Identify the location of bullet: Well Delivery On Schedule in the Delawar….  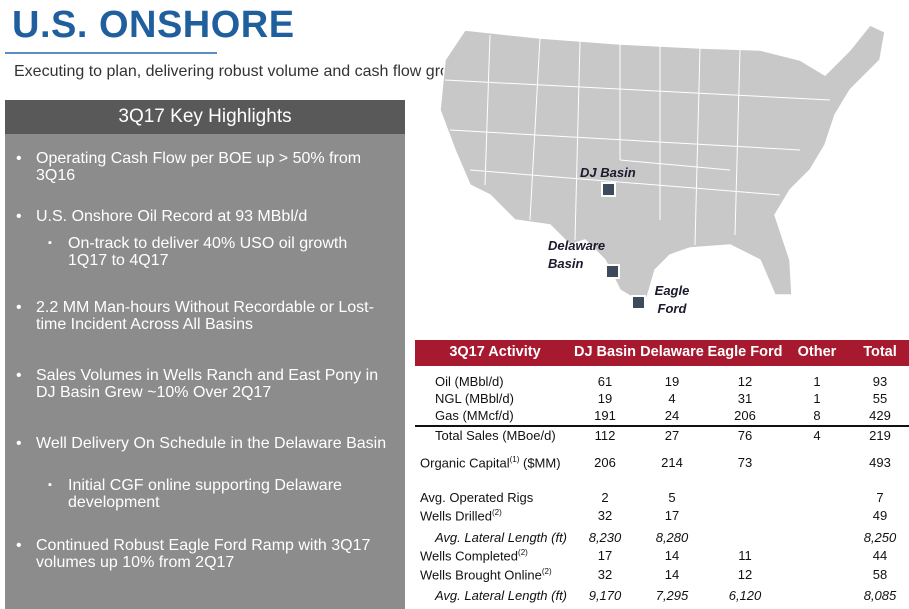
(203, 443).